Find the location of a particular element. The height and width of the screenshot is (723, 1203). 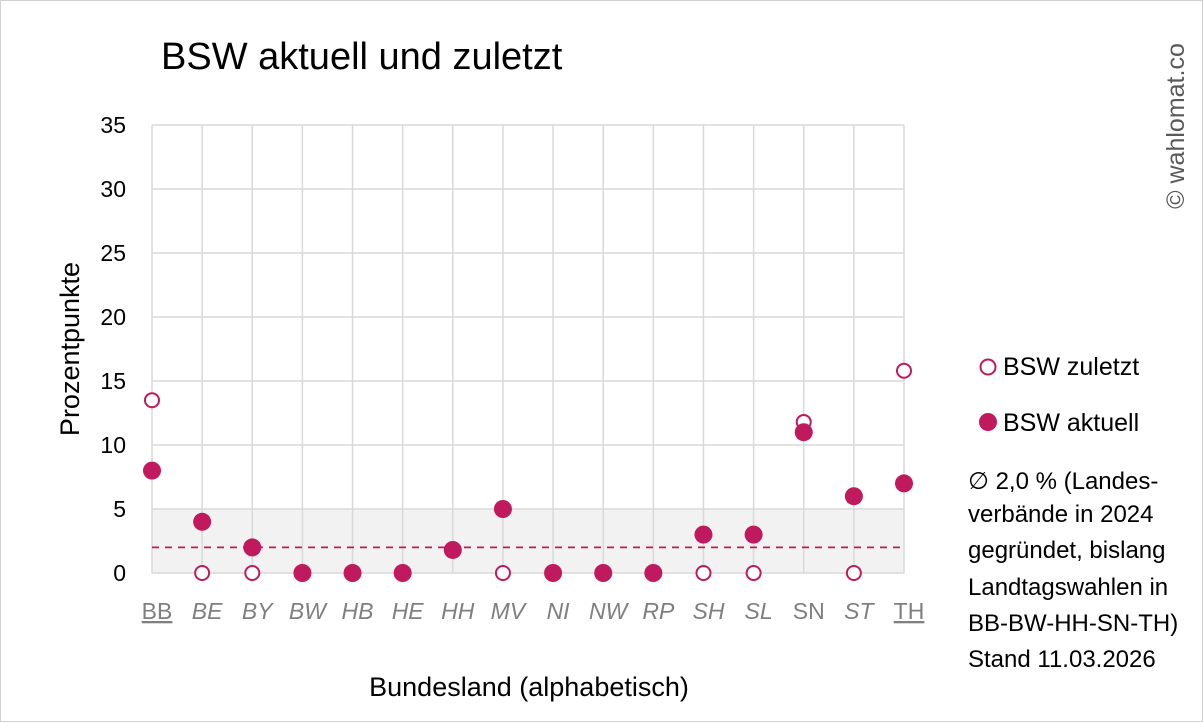

y-tick-label: 25 is located at coordinates (113, 253).